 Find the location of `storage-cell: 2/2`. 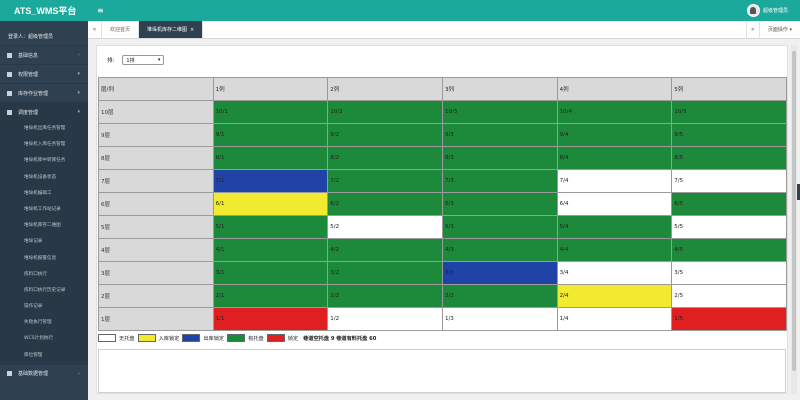

storage-cell: 2/2 is located at coordinates (385, 296).